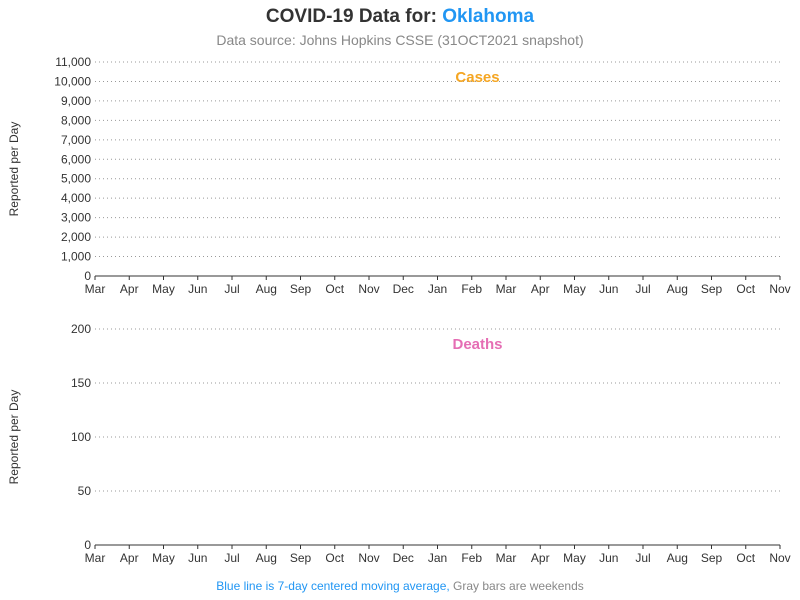  I want to click on page-title: COVID-19 Data for: Oklahoma, so click(400, 17).